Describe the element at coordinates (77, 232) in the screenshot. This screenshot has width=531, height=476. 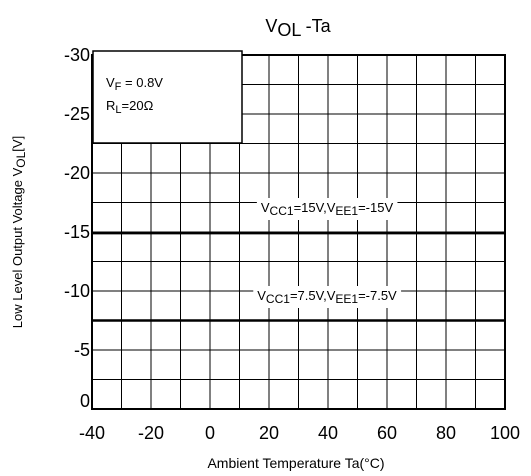
I see `y-tick-label: -15` at that location.